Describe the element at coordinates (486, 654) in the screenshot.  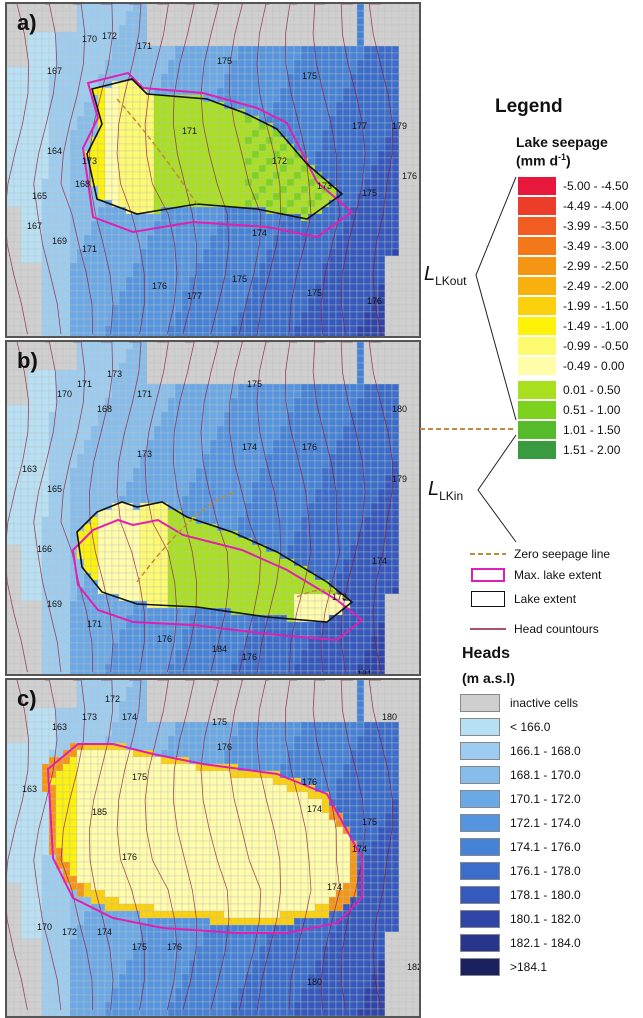
I see `heads-title: Heads` at that location.